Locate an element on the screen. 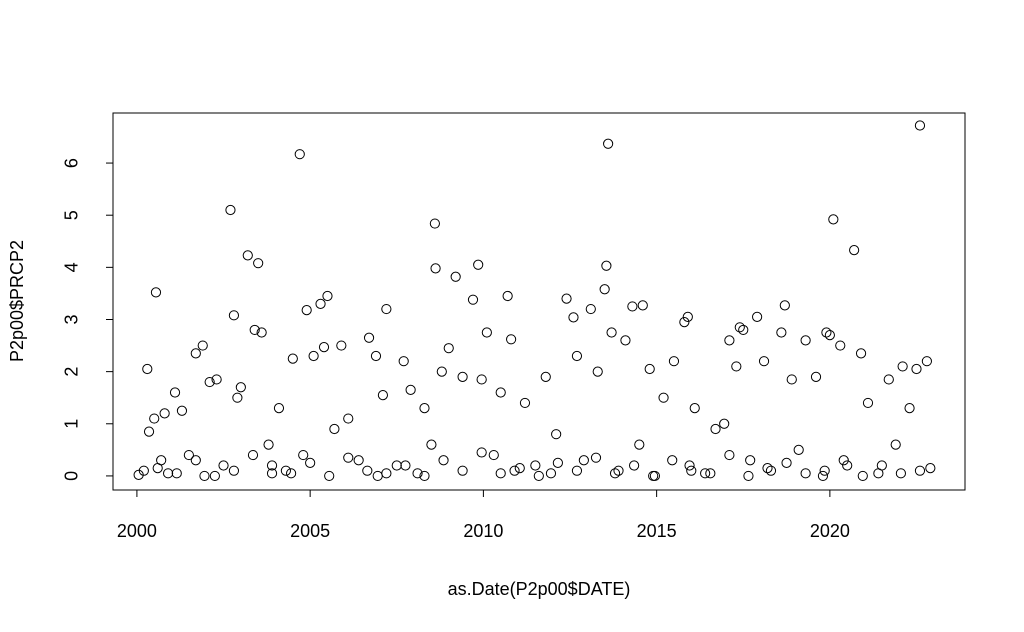  y-axis-title: P2p00$PRCP2 is located at coordinates (17, 301).